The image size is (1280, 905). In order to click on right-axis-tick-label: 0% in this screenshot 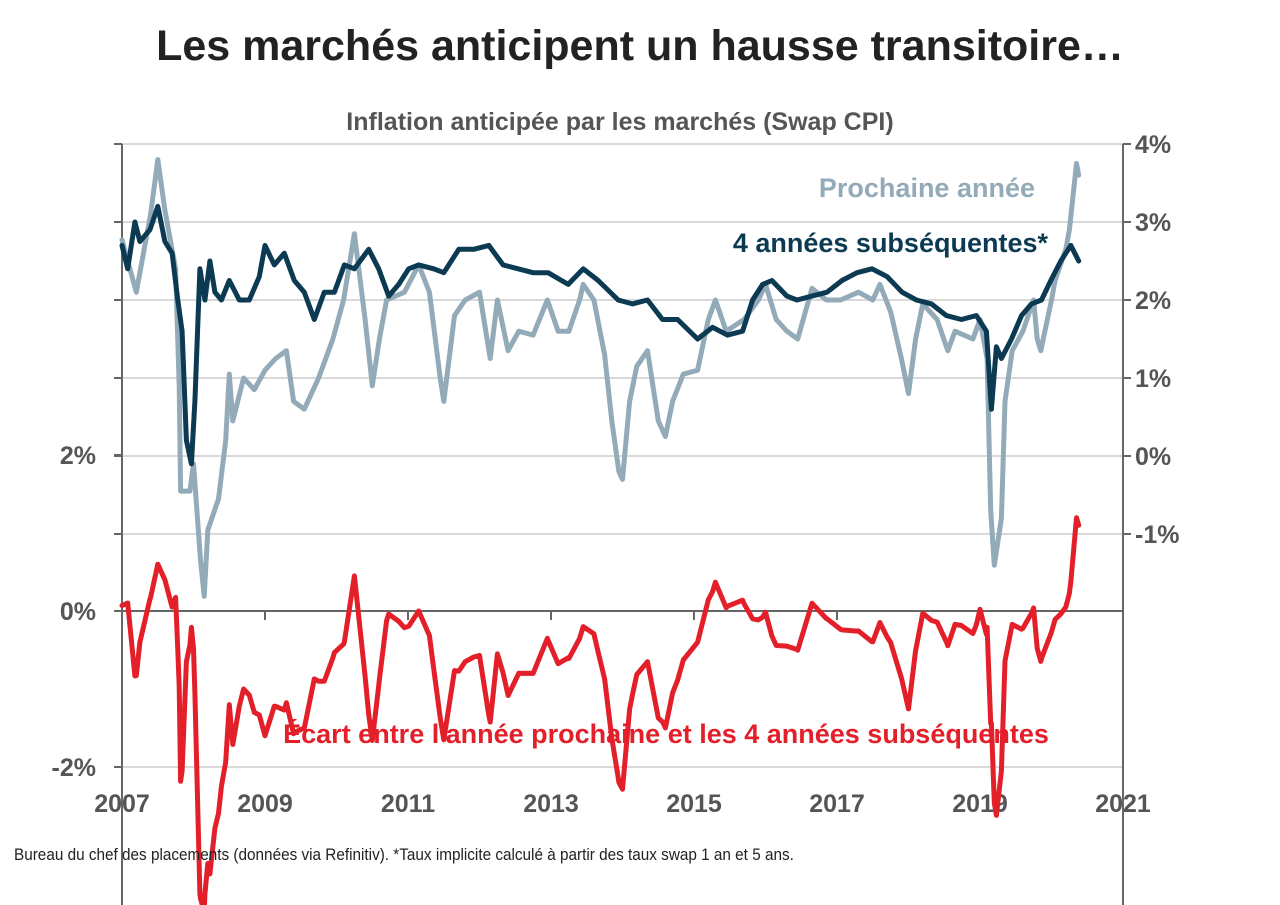, I will do `click(1153, 457)`.